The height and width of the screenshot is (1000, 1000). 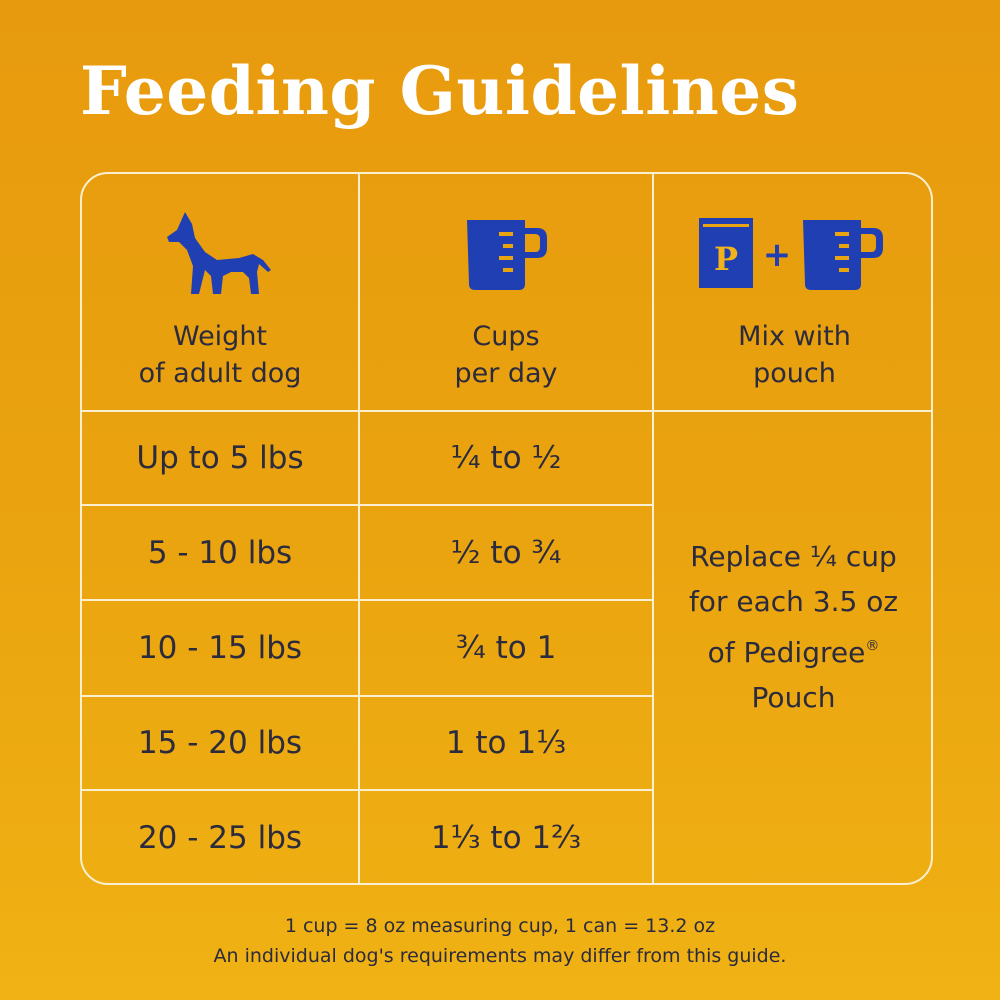 What do you see at coordinates (220, 648) in the screenshot?
I see `weight-cell: 10 - 15 lbs` at bounding box center [220, 648].